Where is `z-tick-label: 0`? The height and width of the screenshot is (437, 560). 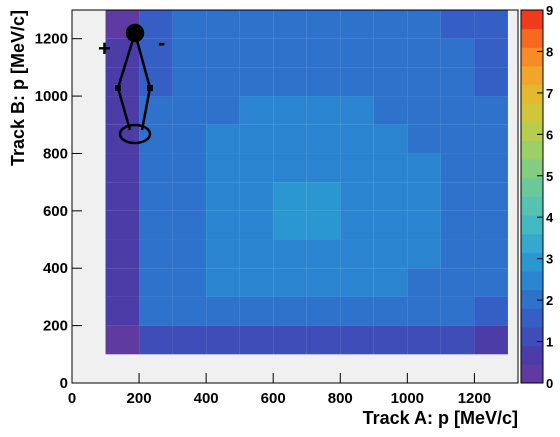 z-tick-label: 0 is located at coordinates (549, 383).